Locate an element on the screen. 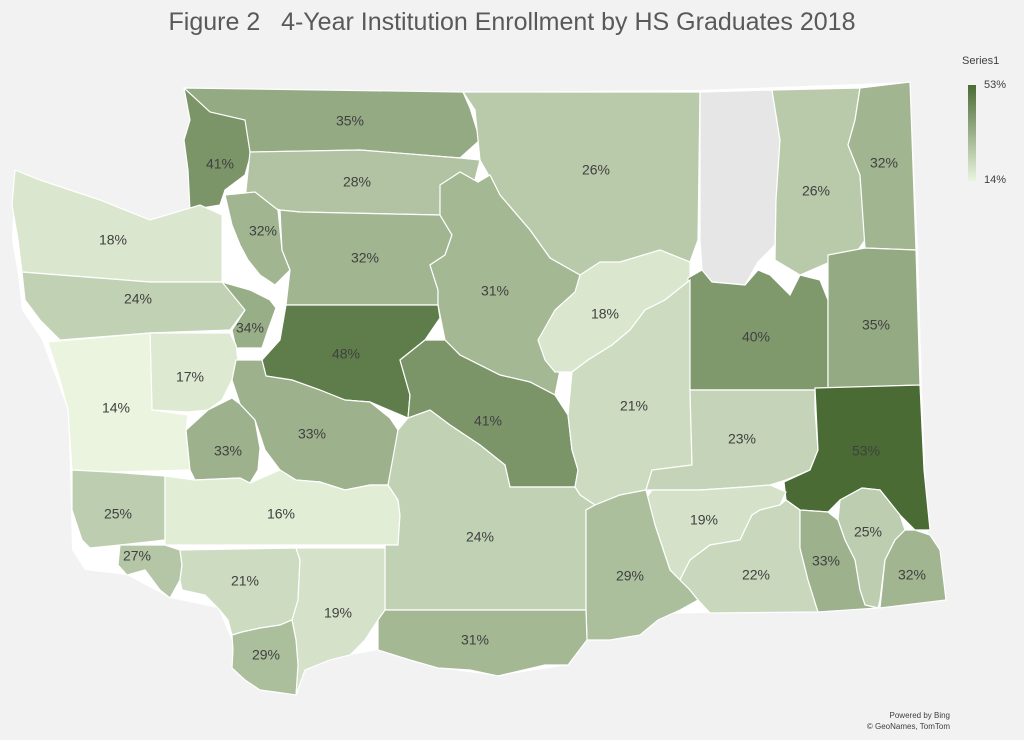 The width and height of the screenshot is (1024, 740). map-credit: Powered by Bing © GeoNames, TomTom is located at coordinates (895, 721).